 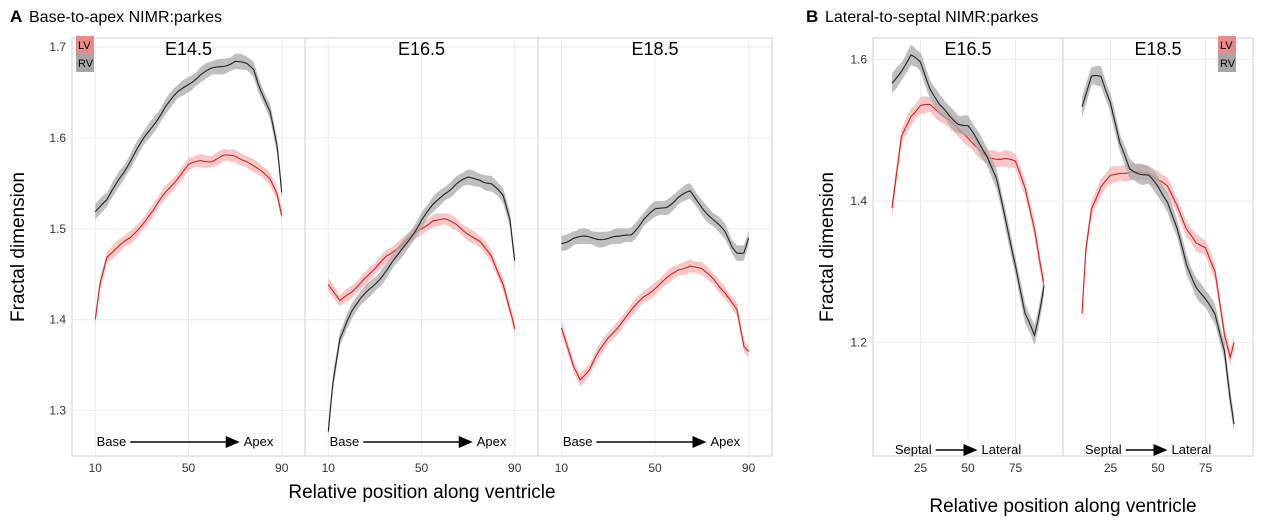 What do you see at coordinates (18, 247) in the screenshot?
I see `panel-A-y-axis-title: Fractal dimension` at bounding box center [18, 247].